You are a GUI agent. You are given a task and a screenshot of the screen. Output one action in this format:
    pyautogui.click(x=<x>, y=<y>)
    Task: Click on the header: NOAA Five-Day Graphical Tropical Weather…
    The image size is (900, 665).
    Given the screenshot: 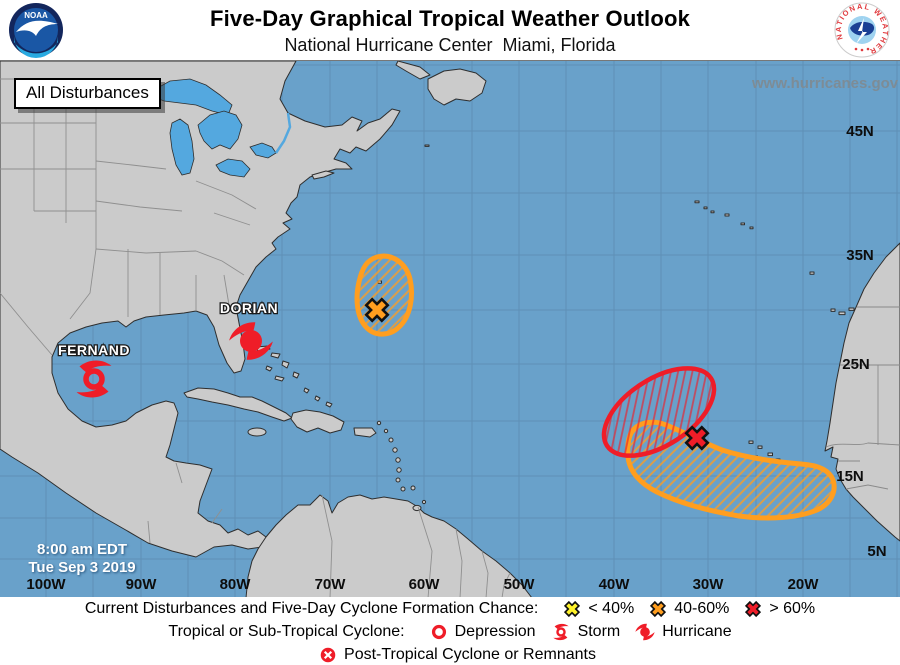 What is the action you would take?
    pyautogui.click(x=450, y=30)
    